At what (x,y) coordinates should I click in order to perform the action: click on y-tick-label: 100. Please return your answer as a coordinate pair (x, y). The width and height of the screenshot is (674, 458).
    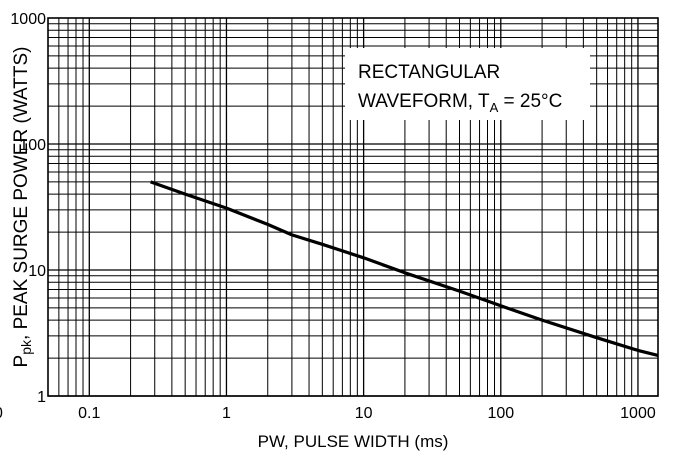
    Looking at the image, I should click on (32, 145).